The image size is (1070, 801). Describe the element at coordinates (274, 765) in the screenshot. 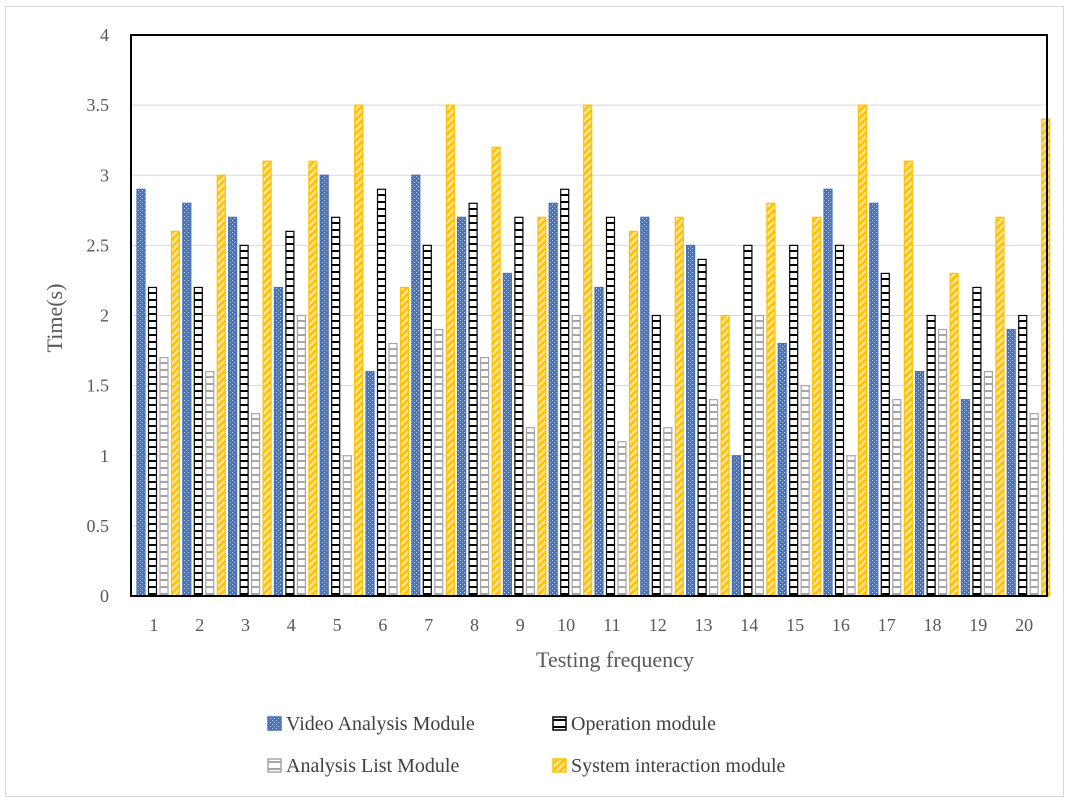

I see `legend-swatch-analysis-list` at that location.